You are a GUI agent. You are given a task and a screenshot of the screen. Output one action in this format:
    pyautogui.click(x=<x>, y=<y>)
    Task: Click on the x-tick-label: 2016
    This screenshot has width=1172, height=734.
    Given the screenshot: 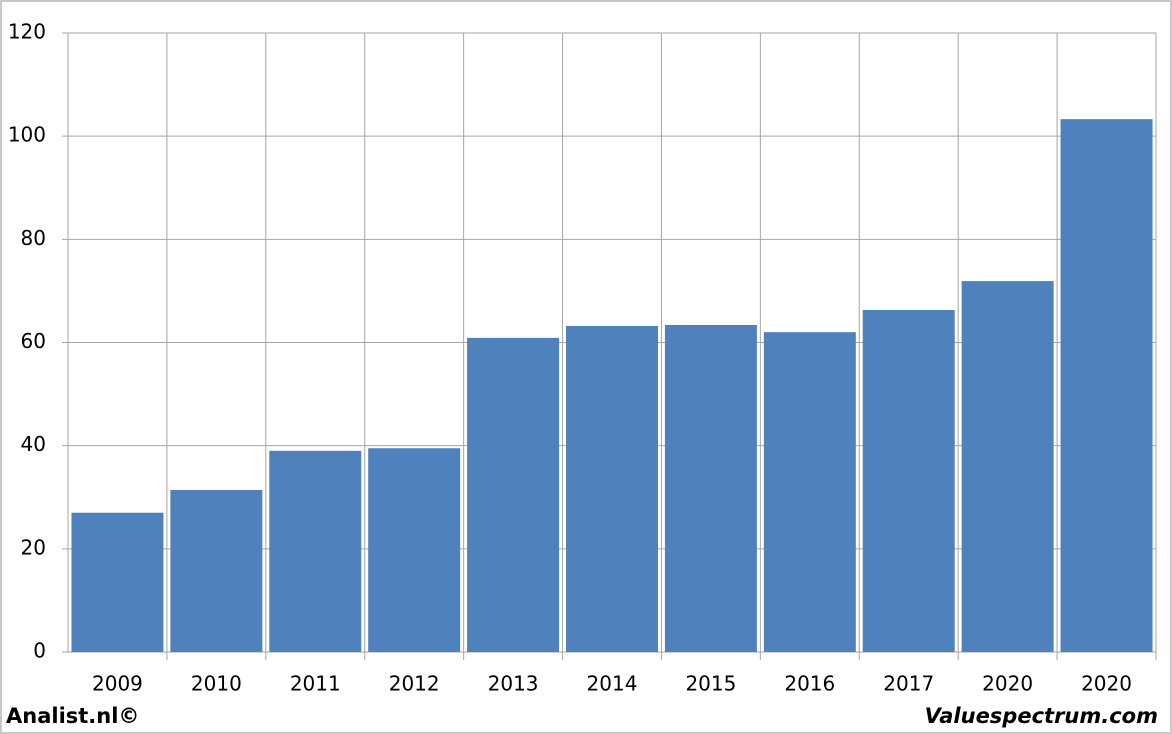 What is the action you would take?
    pyautogui.click(x=809, y=684)
    